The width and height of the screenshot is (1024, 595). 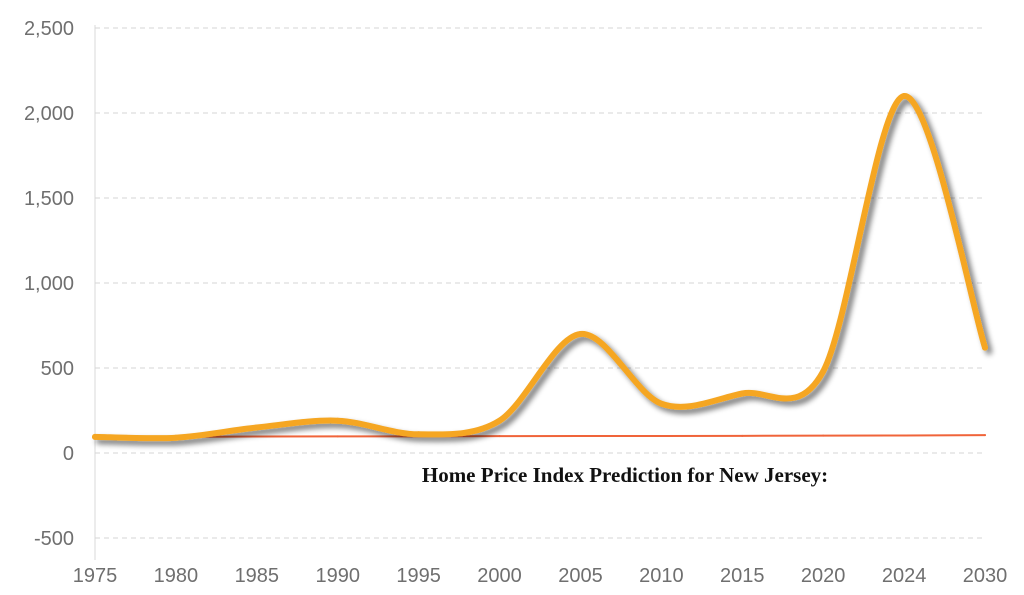 I want to click on x-tick-label: 2015, so click(x=742, y=576).